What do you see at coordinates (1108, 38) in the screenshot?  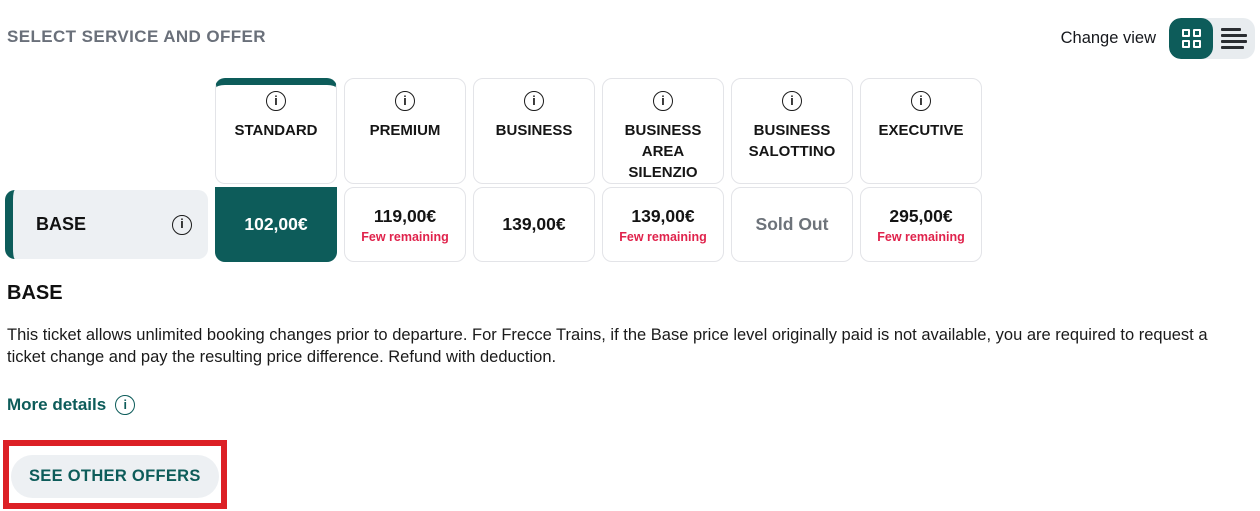 I see `change-view-label: Change view` at bounding box center [1108, 38].